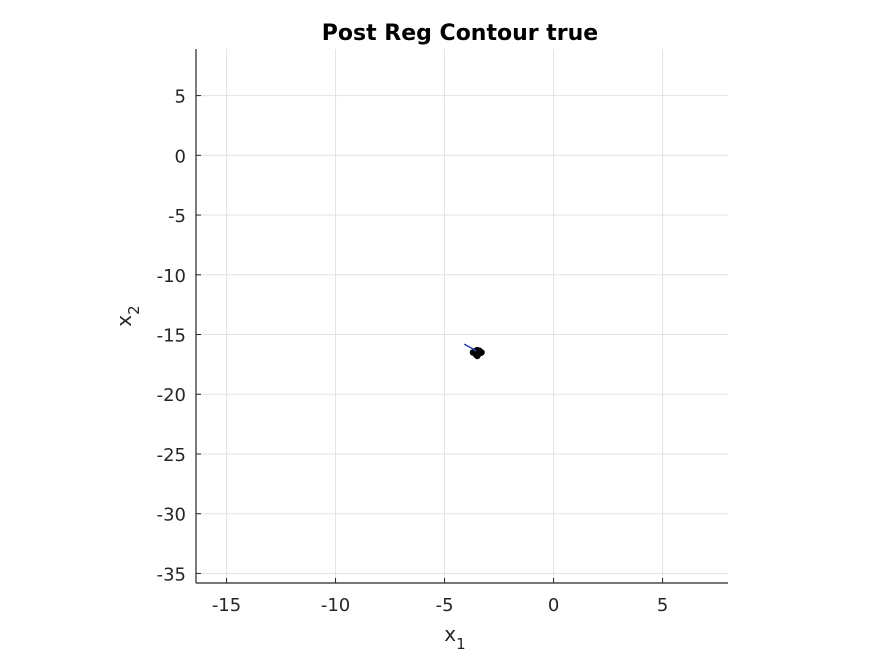 Image resolution: width=891 pixels, height=656 pixels. Describe the element at coordinates (171, 515) in the screenshot. I see `y-tick-label: -30` at that location.